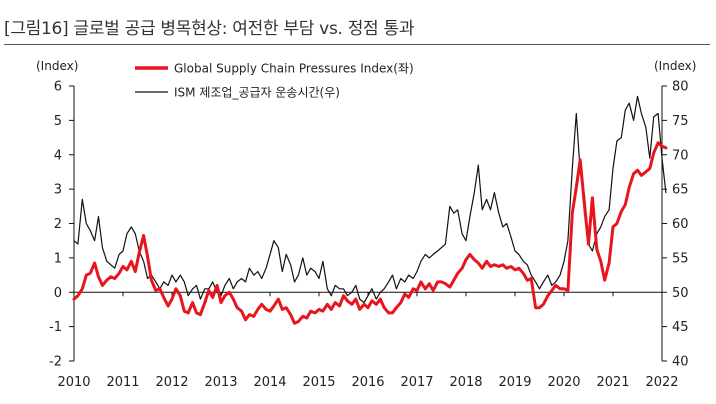 This screenshot has width=716, height=404. Describe the element at coordinates (680, 293) in the screenshot. I see `right-tick-label: 50` at that location.